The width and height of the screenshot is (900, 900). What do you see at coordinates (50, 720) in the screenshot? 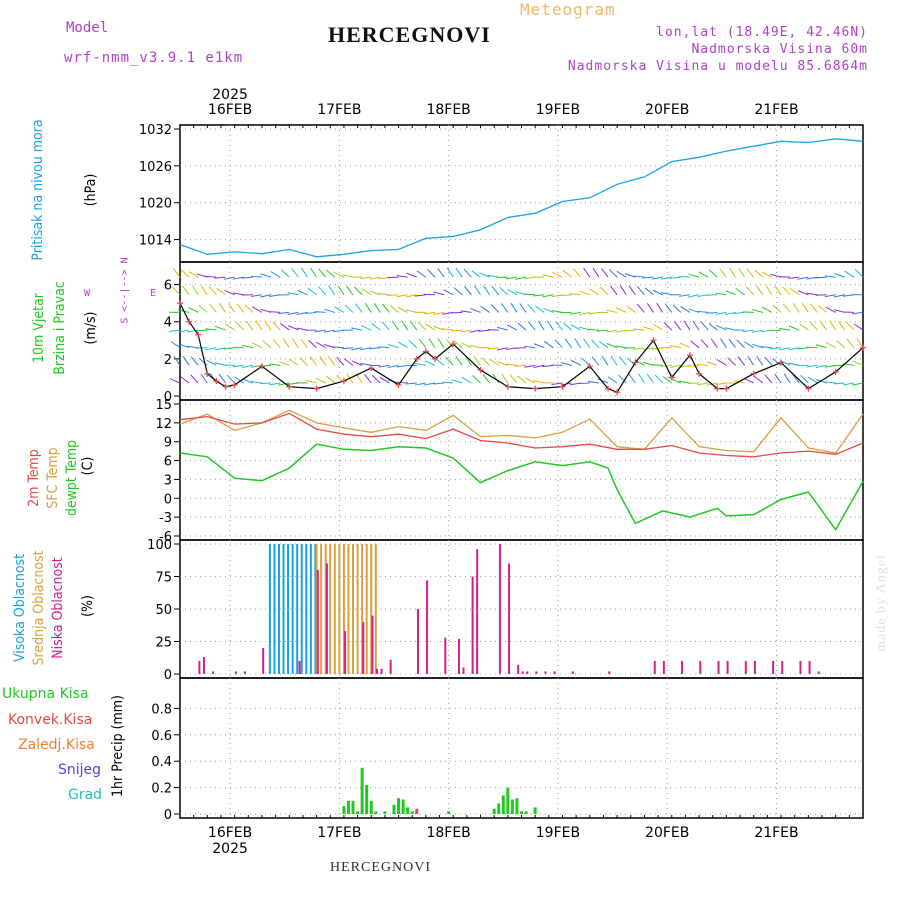
I see `precip-legend-convective: Konvek.Kisa` at bounding box center [50, 720].